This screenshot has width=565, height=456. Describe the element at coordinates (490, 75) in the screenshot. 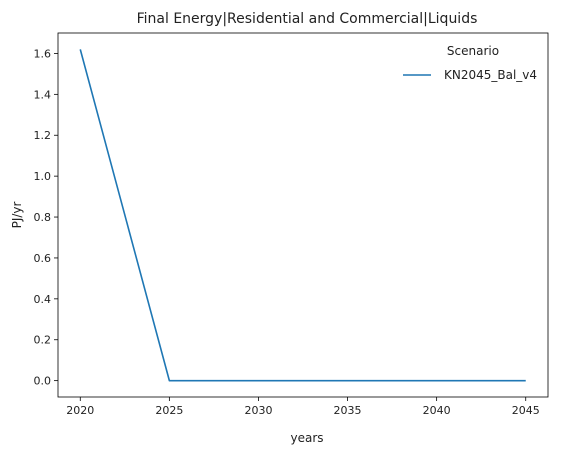

I see `legend-label-kn2045-bal-v4: KN2045_Bal_v4` at that location.